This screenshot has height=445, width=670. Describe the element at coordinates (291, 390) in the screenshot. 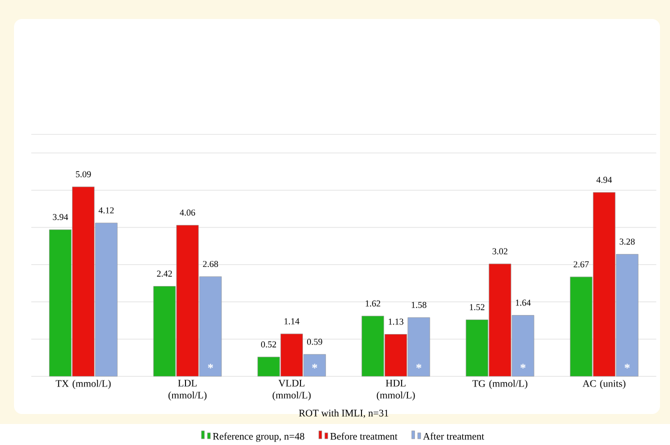

I see `x-tick-label: VLDL (mmol/L)` at that location.